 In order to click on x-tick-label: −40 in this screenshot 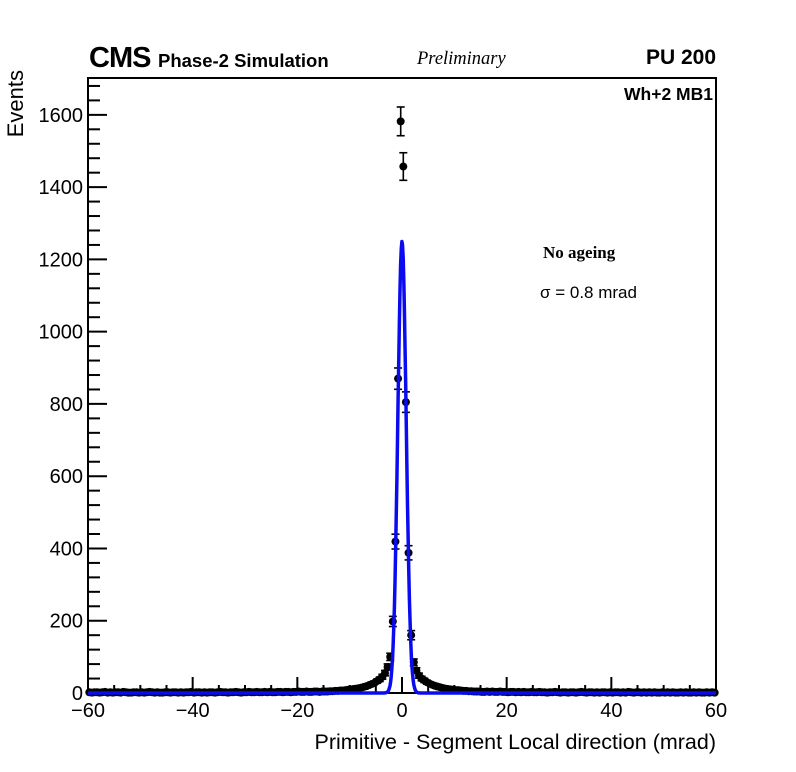, I will do `click(193, 711)`.